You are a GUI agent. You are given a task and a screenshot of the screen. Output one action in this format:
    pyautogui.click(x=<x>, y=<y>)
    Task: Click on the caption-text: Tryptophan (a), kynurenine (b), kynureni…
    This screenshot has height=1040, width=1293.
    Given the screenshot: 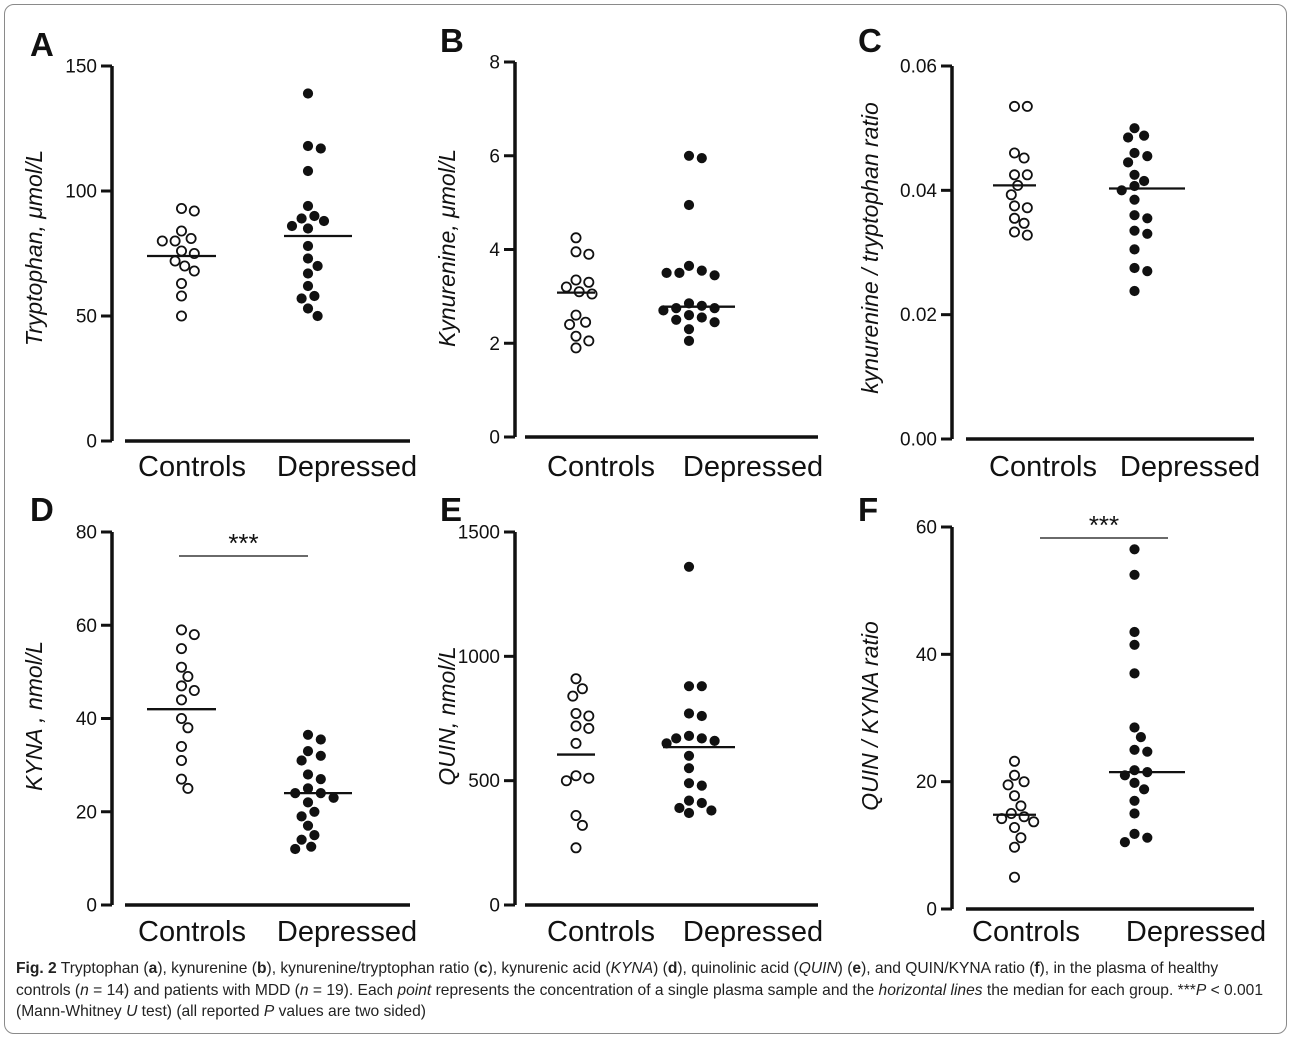 What is the action you would take?
    pyautogui.click(x=639, y=990)
    